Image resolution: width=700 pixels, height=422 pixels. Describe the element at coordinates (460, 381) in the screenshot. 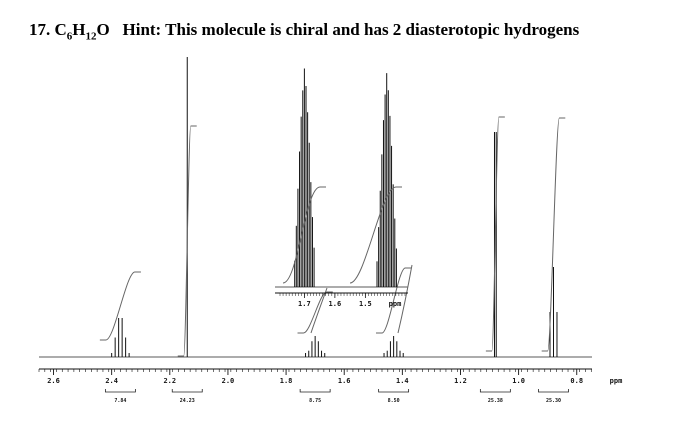

I see `x-tick-label: 1.2` at that location.